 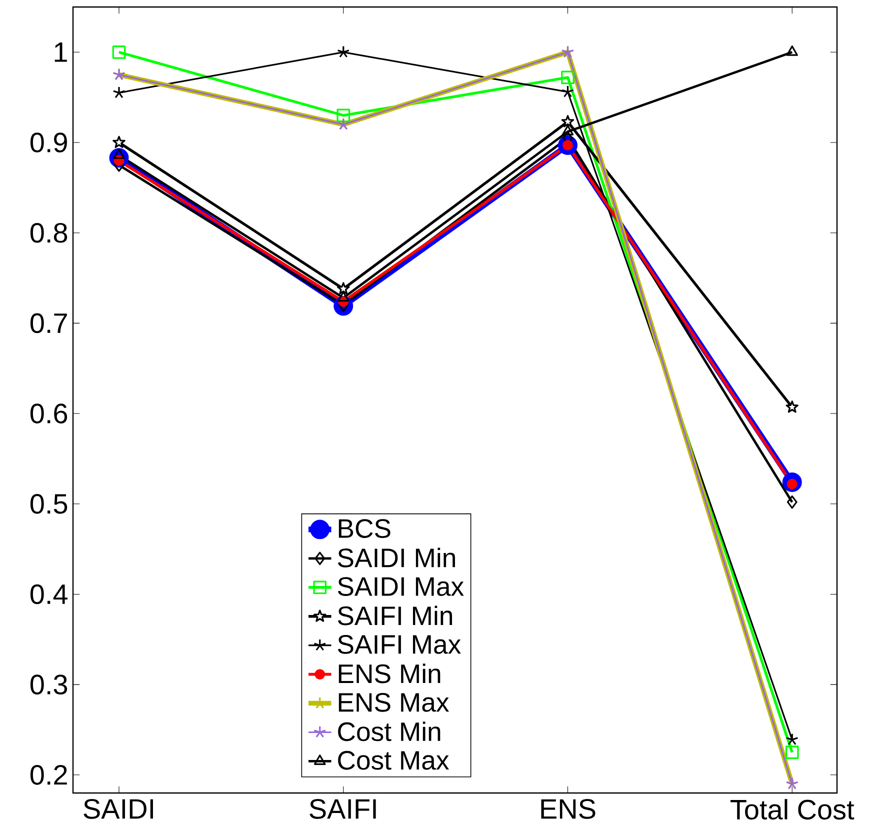 What do you see at coordinates (364, 528) in the screenshot?
I see `legend-label: BCS` at bounding box center [364, 528].